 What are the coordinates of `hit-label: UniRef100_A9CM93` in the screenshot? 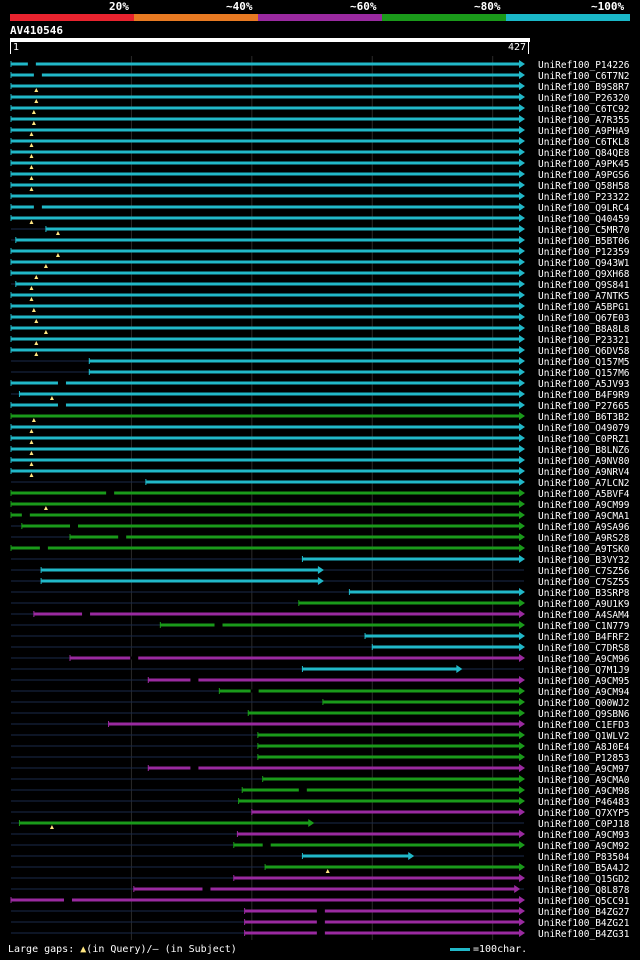 It's located at (584, 835).